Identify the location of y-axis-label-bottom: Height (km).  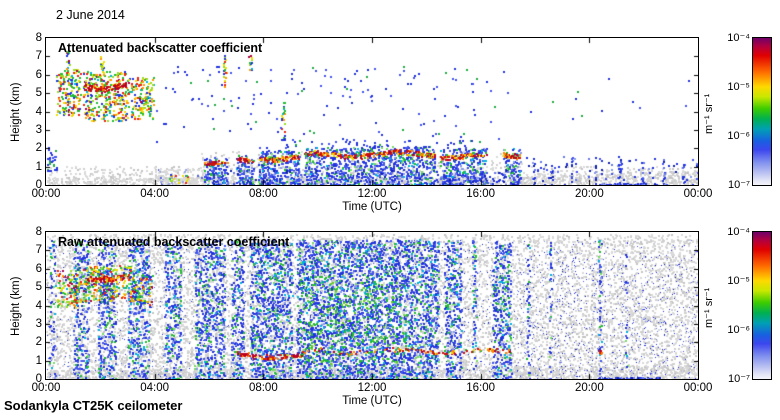
(16, 306).